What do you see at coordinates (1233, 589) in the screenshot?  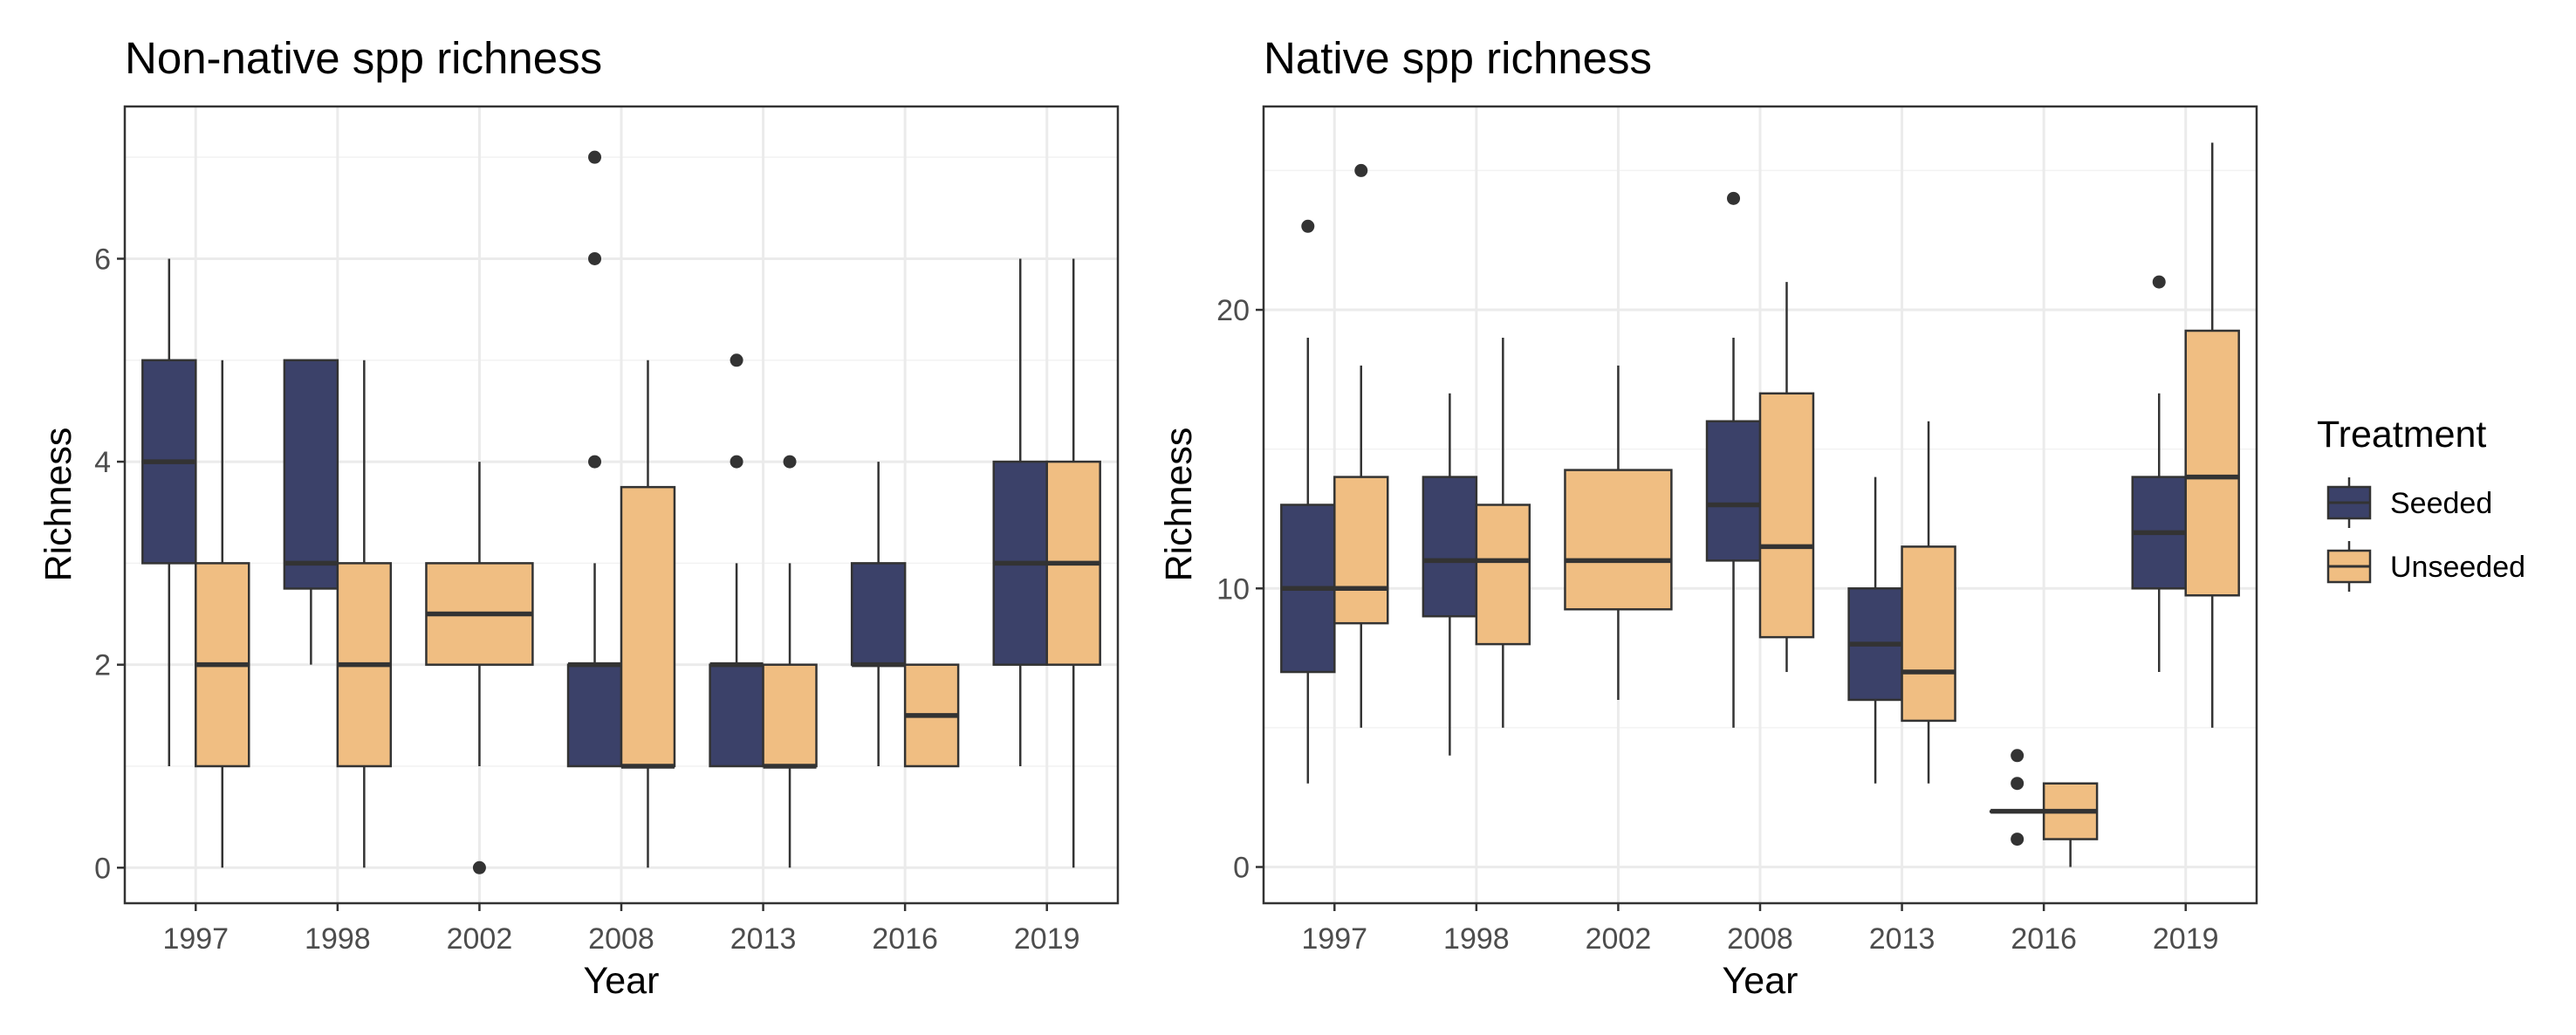 I see `y-tick-label: 10` at bounding box center [1233, 589].